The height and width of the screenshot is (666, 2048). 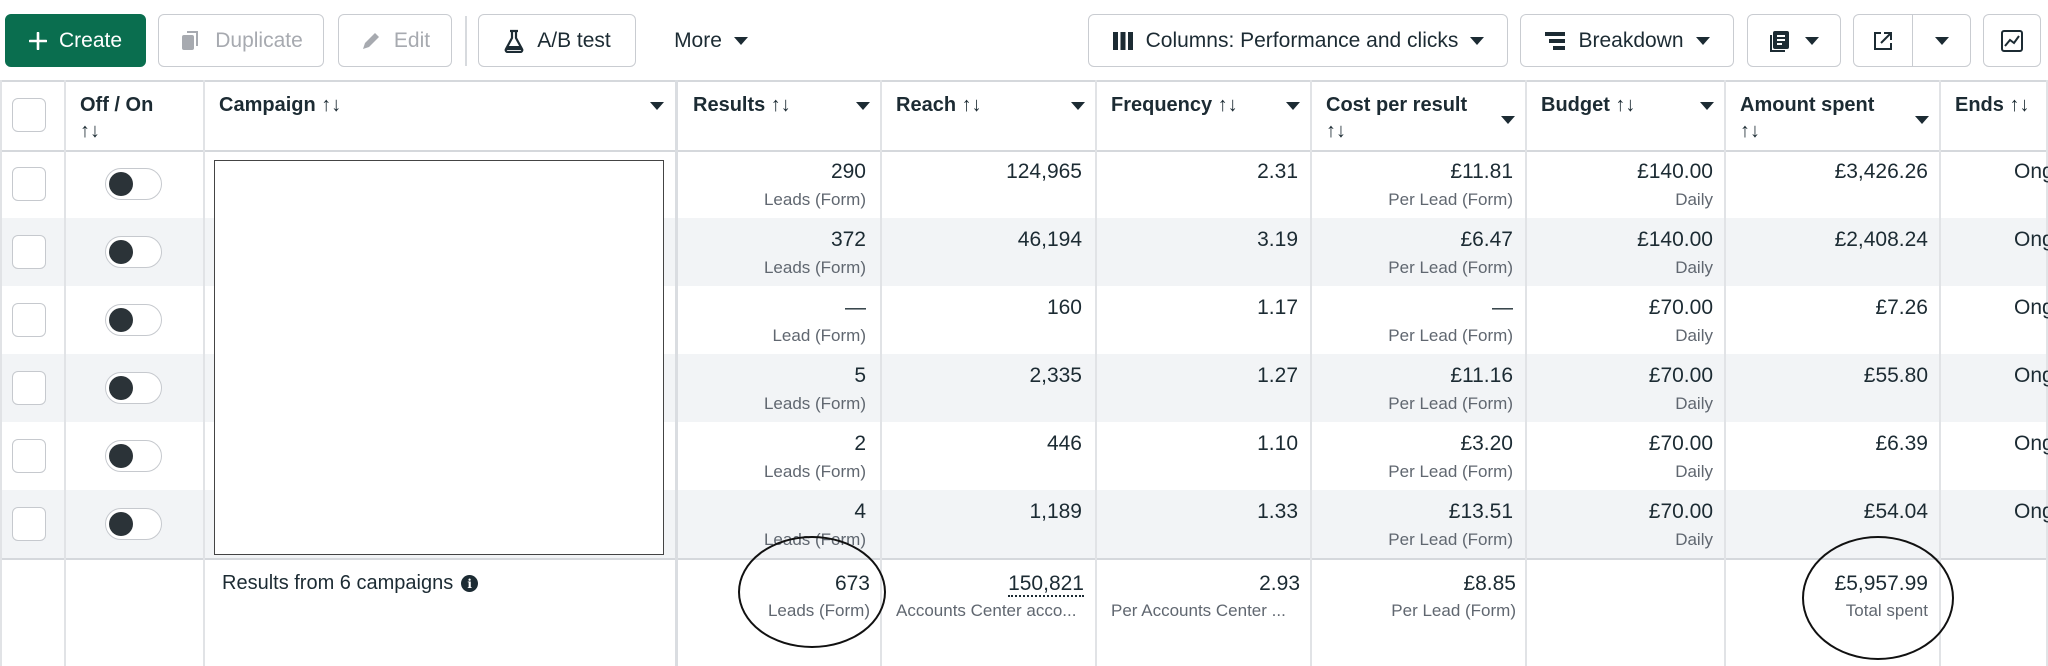 What do you see at coordinates (2031, 443) in the screenshot?
I see `ends-value: Ong` at bounding box center [2031, 443].